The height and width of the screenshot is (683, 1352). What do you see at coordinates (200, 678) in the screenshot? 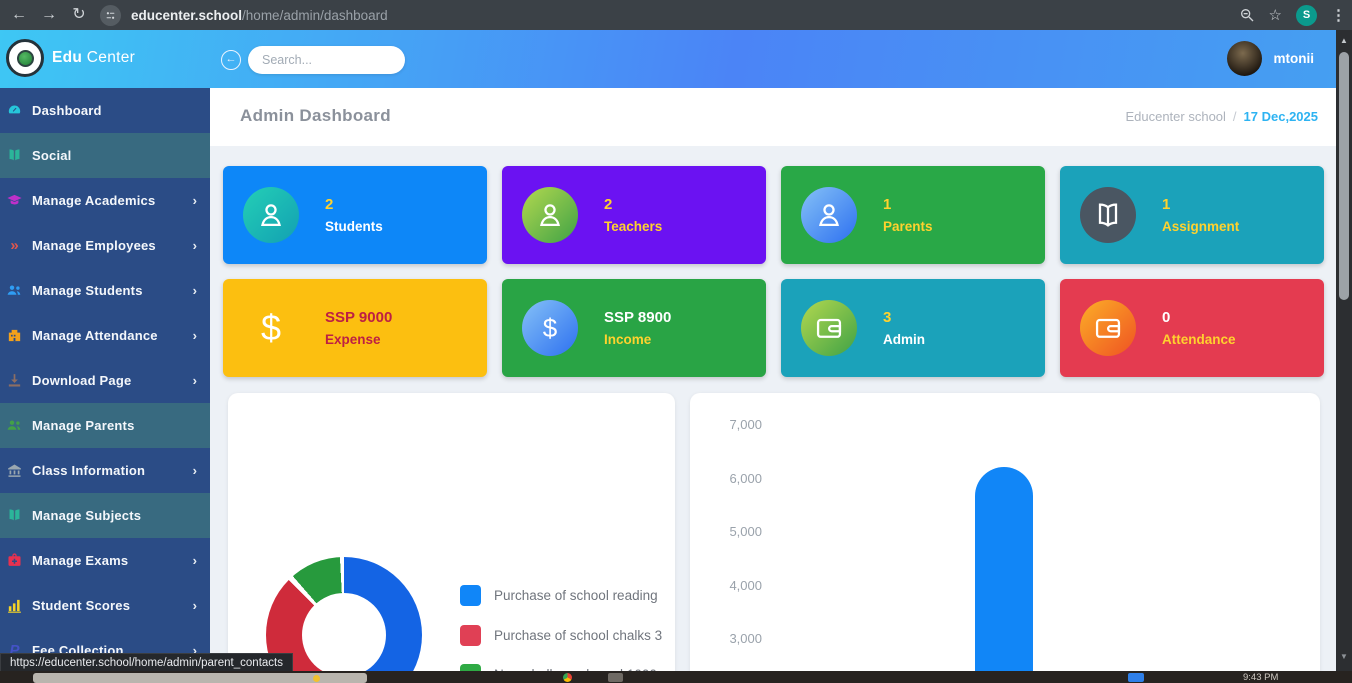
I see `taskbar-search-box` at bounding box center [200, 678].